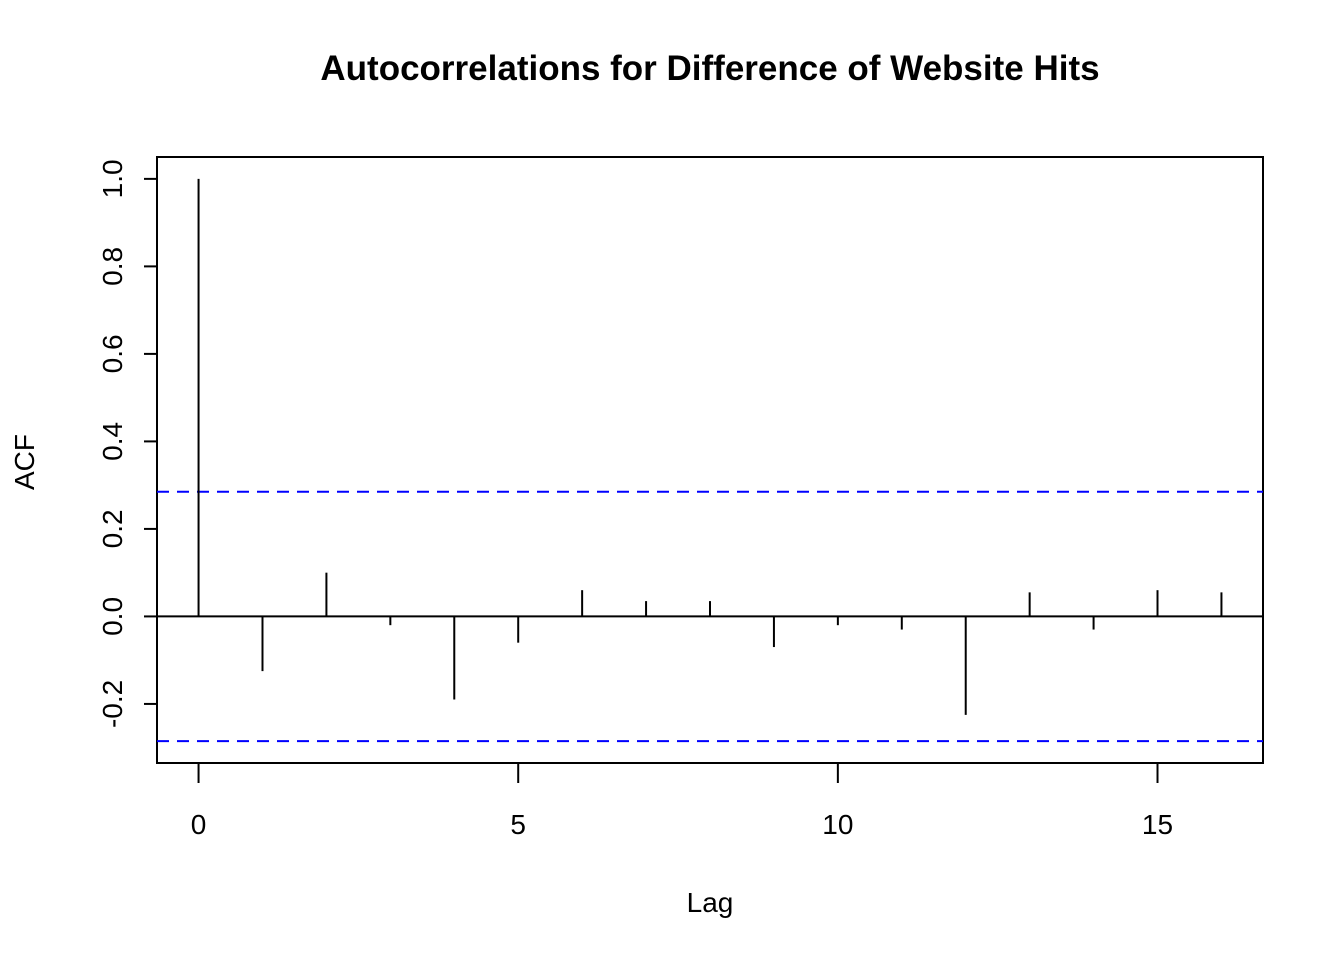 The width and height of the screenshot is (1344, 960). Describe the element at coordinates (112, 528) in the screenshot. I see `y-tick-label: 0.2` at that location.